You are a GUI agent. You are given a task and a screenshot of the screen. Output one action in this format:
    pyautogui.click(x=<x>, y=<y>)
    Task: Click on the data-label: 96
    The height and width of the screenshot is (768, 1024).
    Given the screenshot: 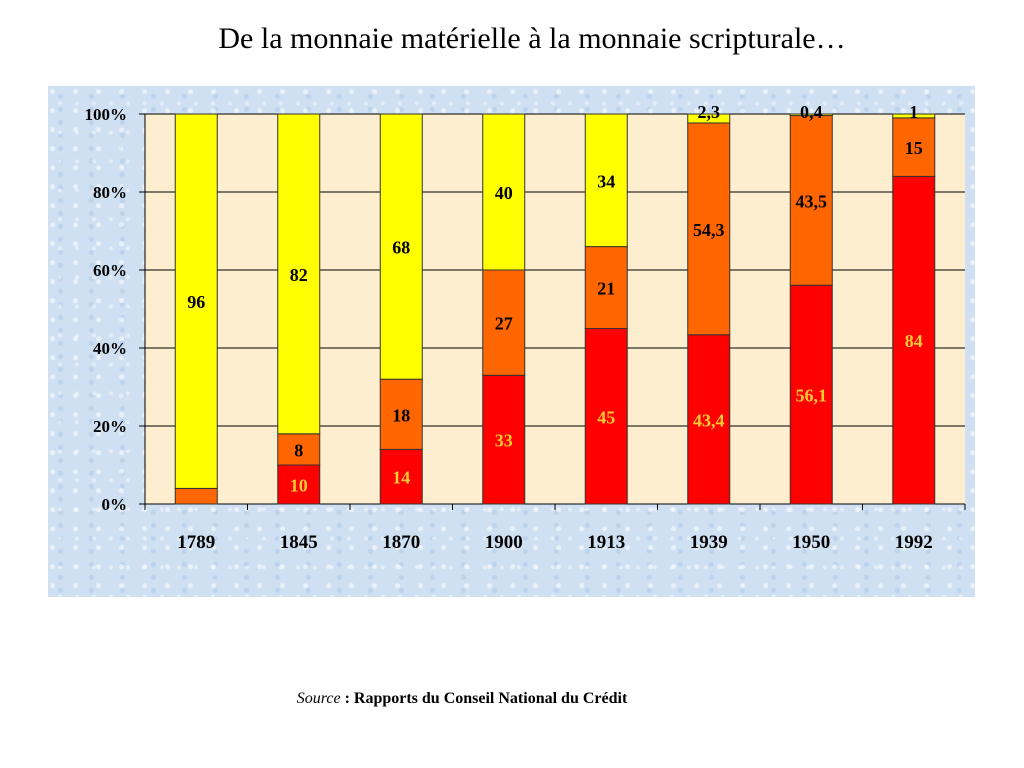 What is the action you would take?
    pyautogui.click(x=196, y=302)
    